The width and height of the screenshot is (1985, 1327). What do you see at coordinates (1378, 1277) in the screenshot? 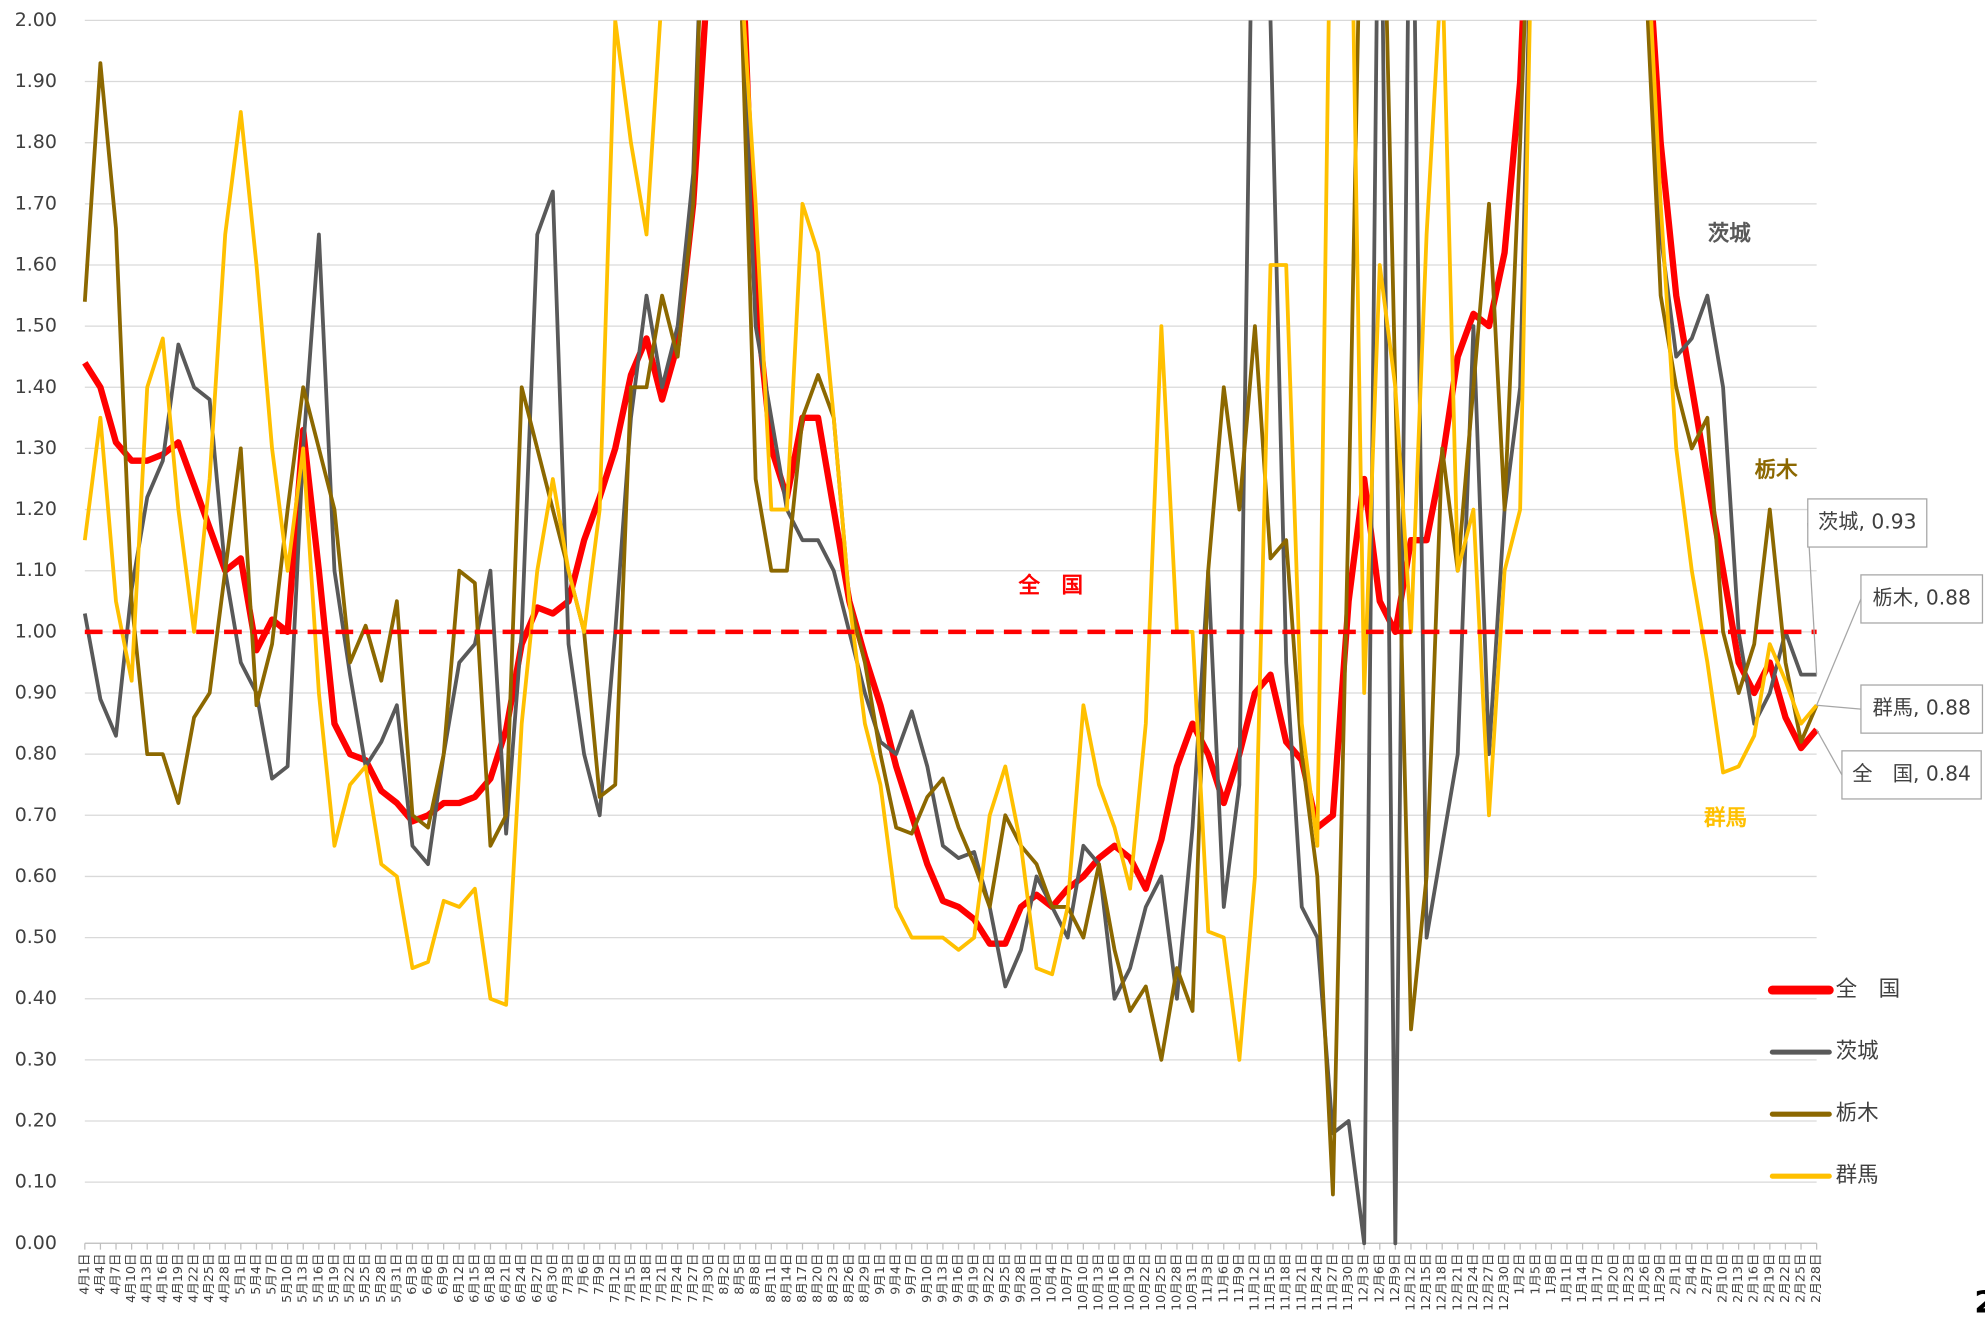
I see `x-tick-label: 12月6日` at bounding box center [1378, 1277].